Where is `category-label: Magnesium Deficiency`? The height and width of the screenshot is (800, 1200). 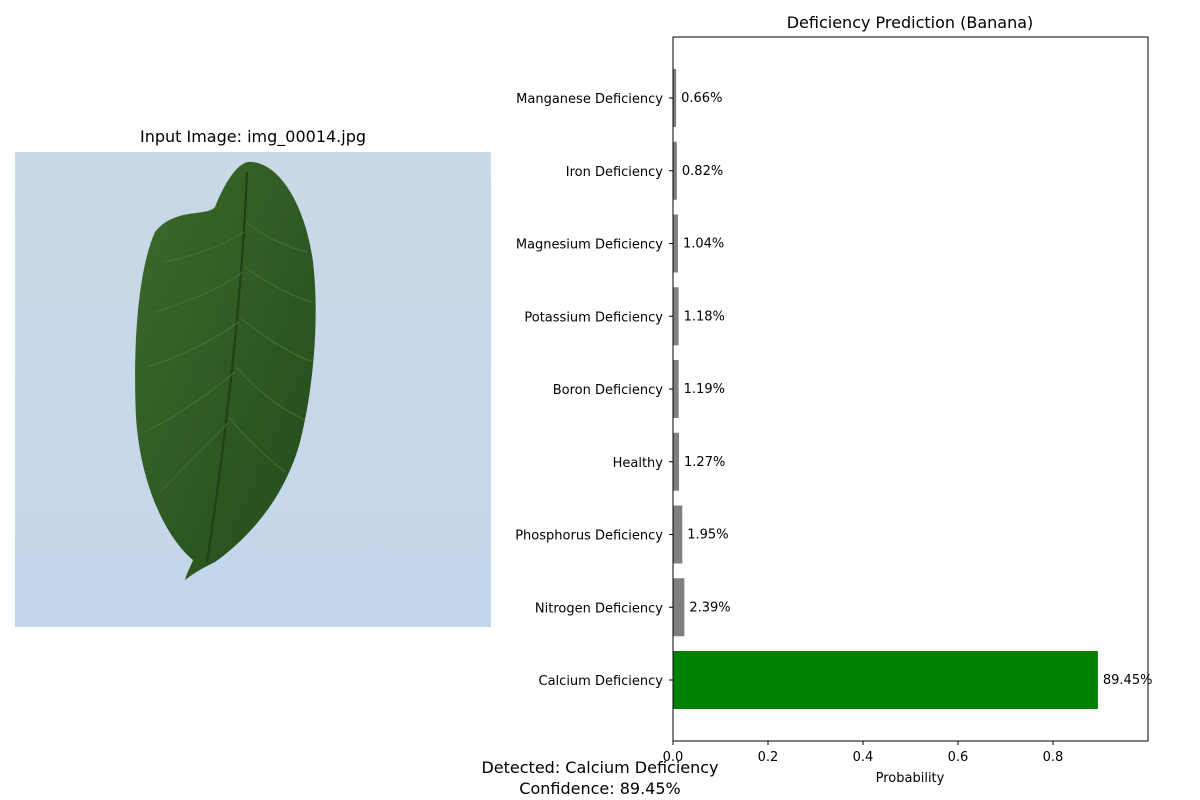
category-label: Magnesium Deficiency is located at coordinates (589, 245).